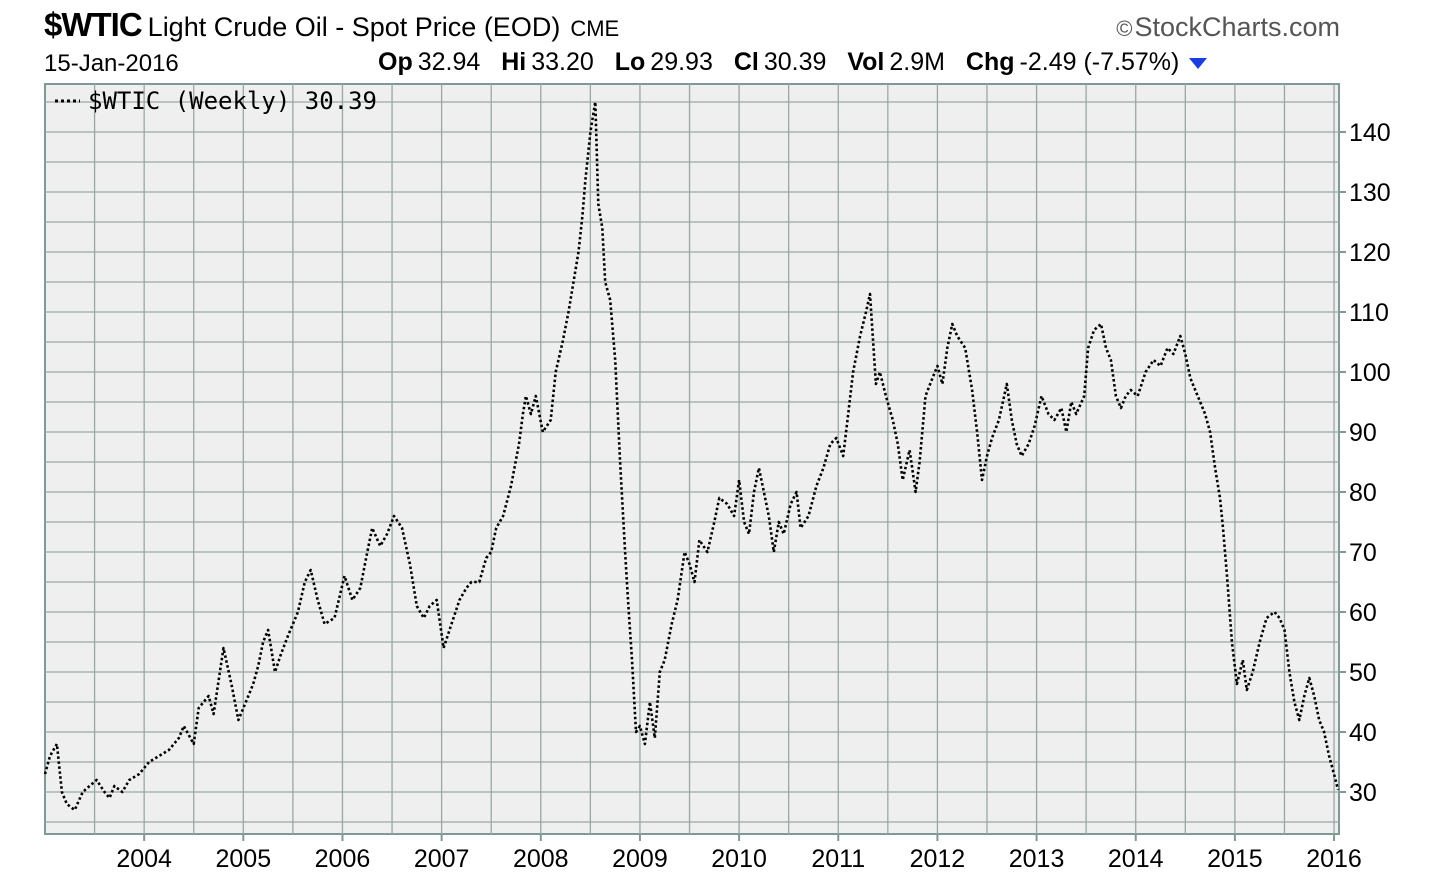 This screenshot has height=883, width=1444. What do you see at coordinates (990, 62) in the screenshot?
I see `stat-change-label: Chg` at bounding box center [990, 62].